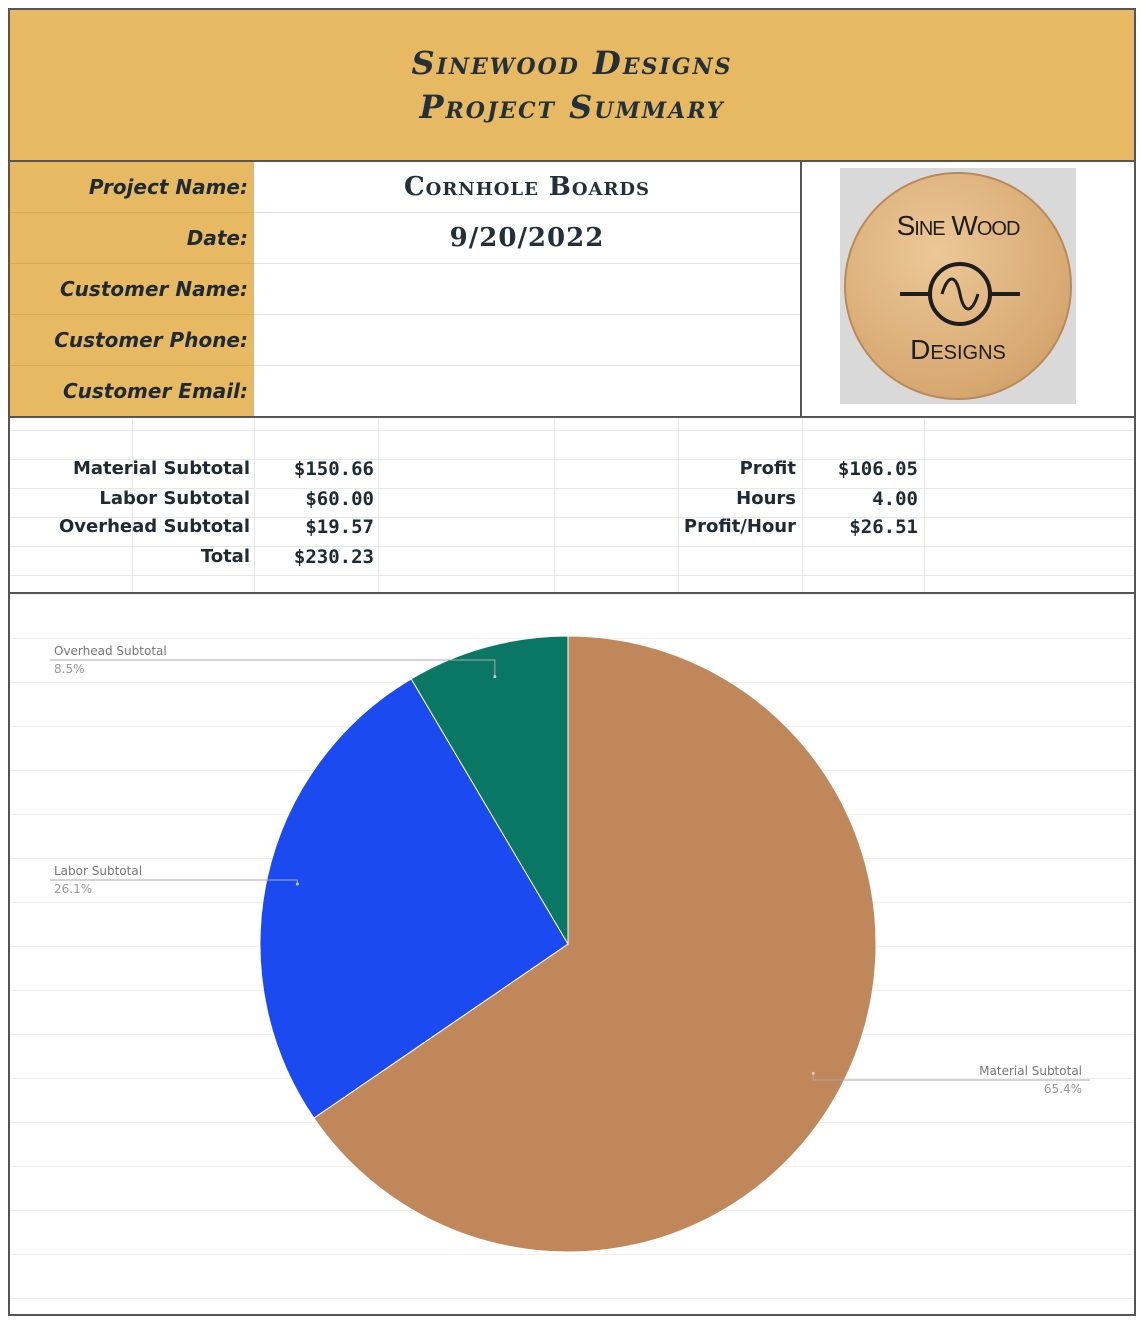 The width and height of the screenshot is (1140, 1324). What do you see at coordinates (572, 86) in the screenshot?
I see `title-banner: Sinewood Designs Project Summary` at bounding box center [572, 86].